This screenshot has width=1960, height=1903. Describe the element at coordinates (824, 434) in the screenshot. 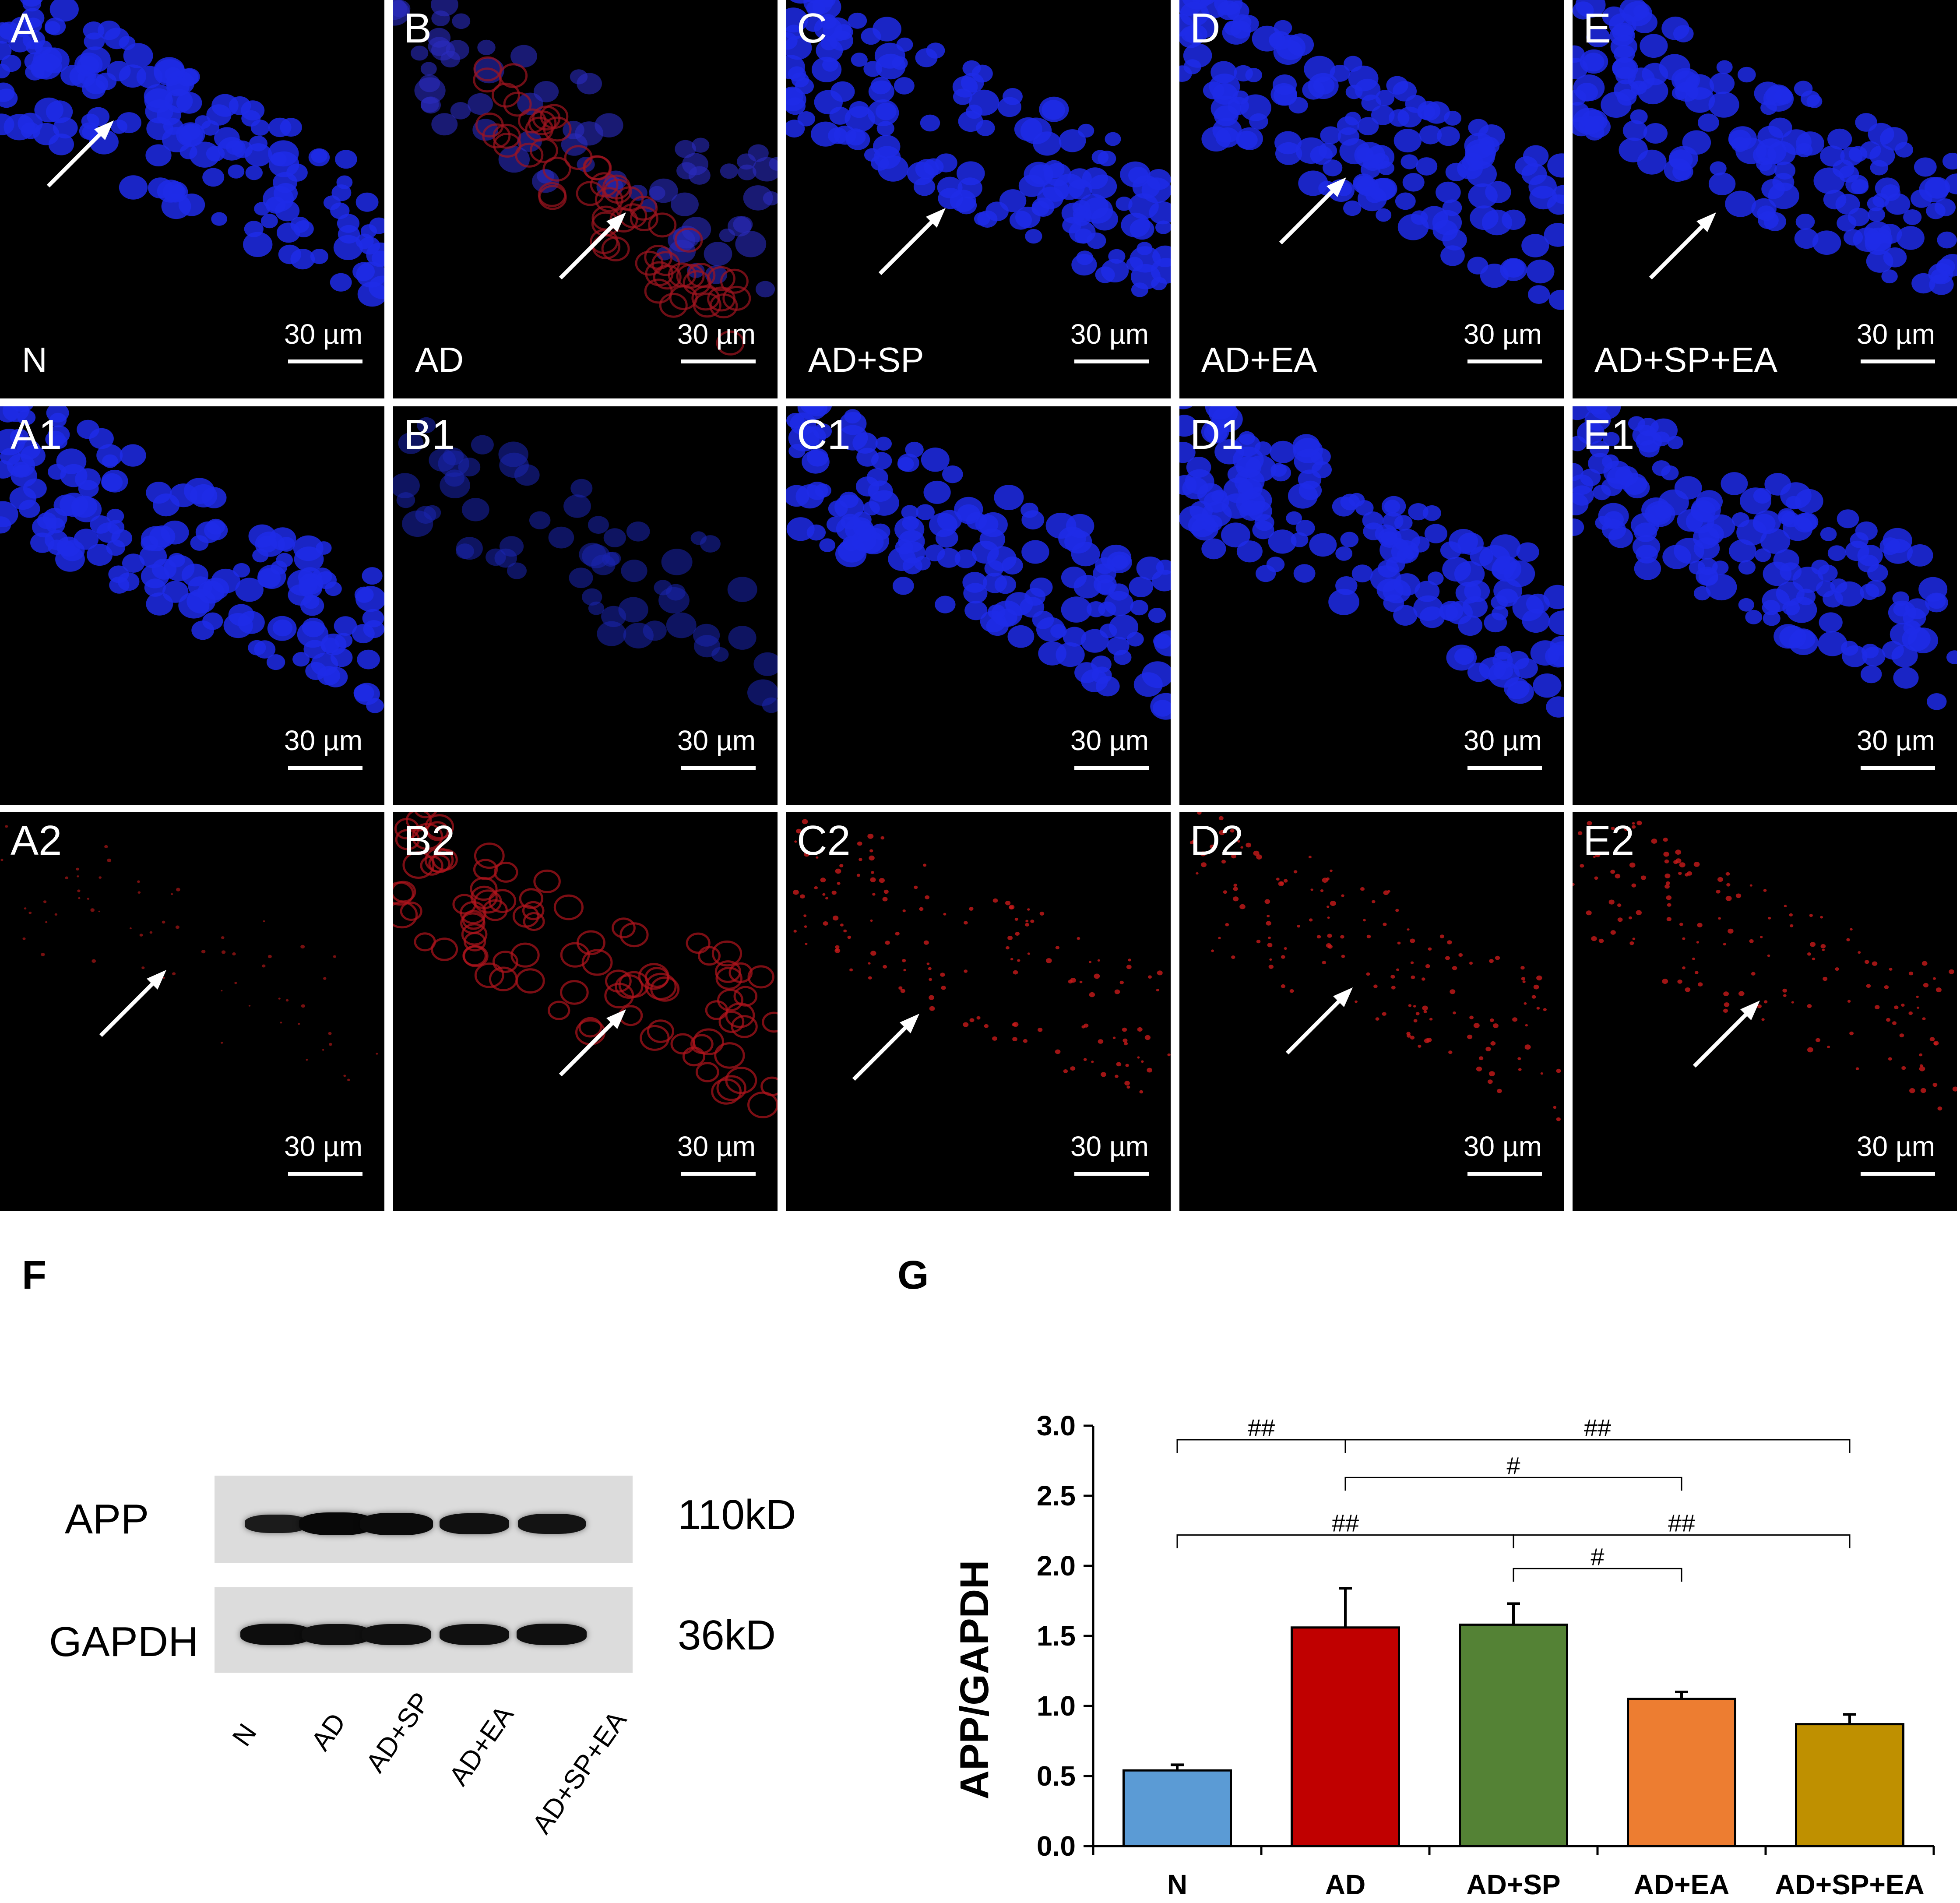

I see `panel-label: C1` at that location.